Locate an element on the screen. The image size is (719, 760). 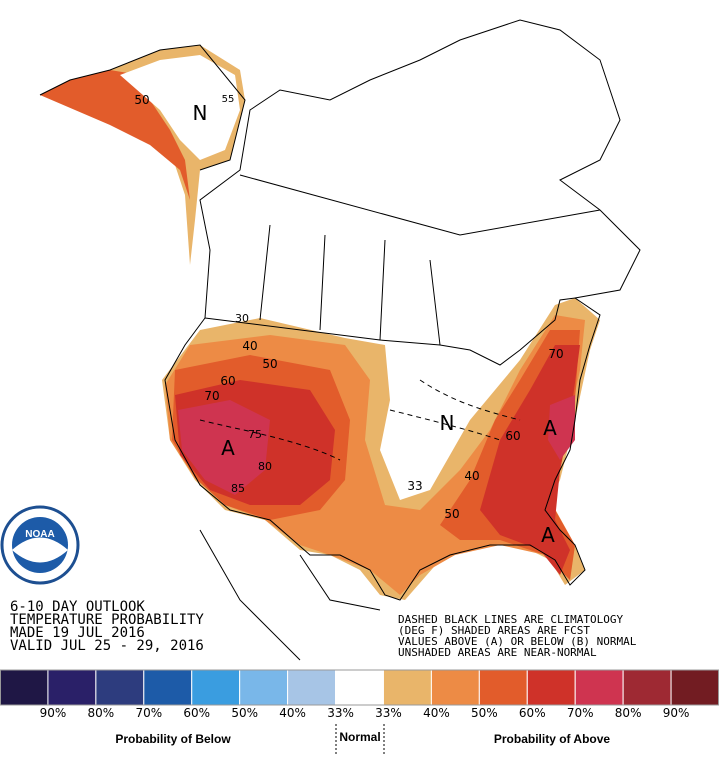
map-label: 85 is located at coordinates (238, 488).